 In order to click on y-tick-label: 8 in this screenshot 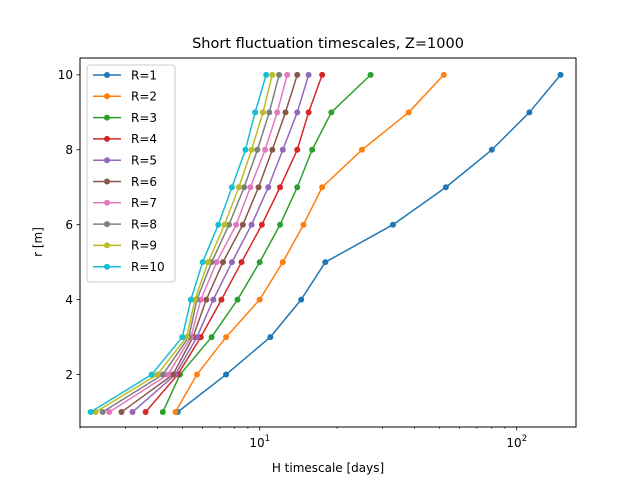, I will do `click(69, 150)`.